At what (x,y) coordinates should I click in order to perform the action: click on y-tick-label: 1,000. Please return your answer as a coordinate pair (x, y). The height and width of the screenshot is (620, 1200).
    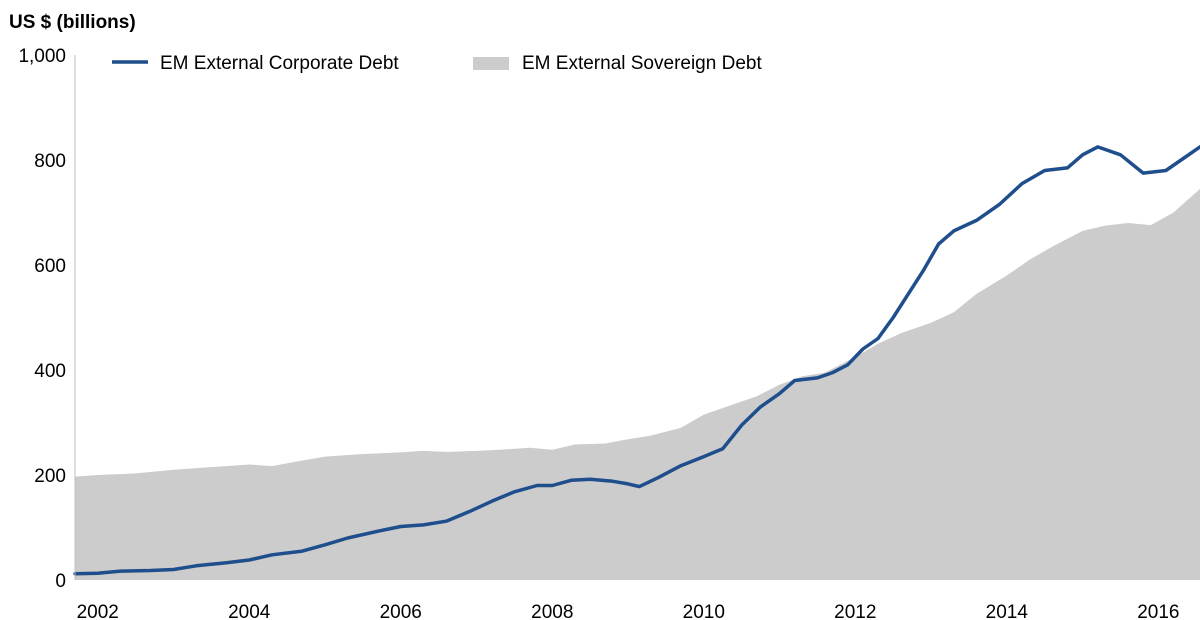
    Looking at the image, I should click on (42, 56).